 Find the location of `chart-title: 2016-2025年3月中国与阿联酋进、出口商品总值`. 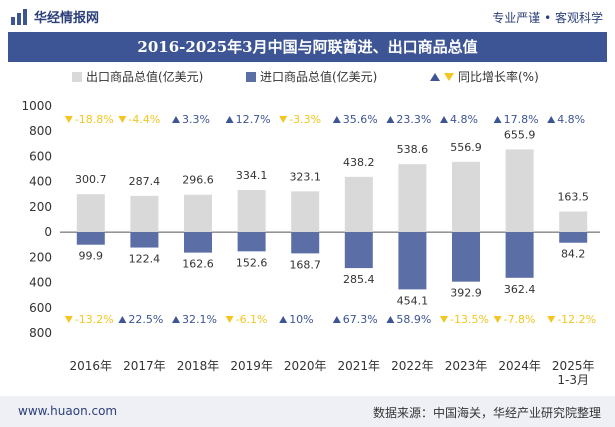

chart-title: 2016-2025年3月中国与阿联酋进、出口商品总值 is located at coordinates (307, 47).